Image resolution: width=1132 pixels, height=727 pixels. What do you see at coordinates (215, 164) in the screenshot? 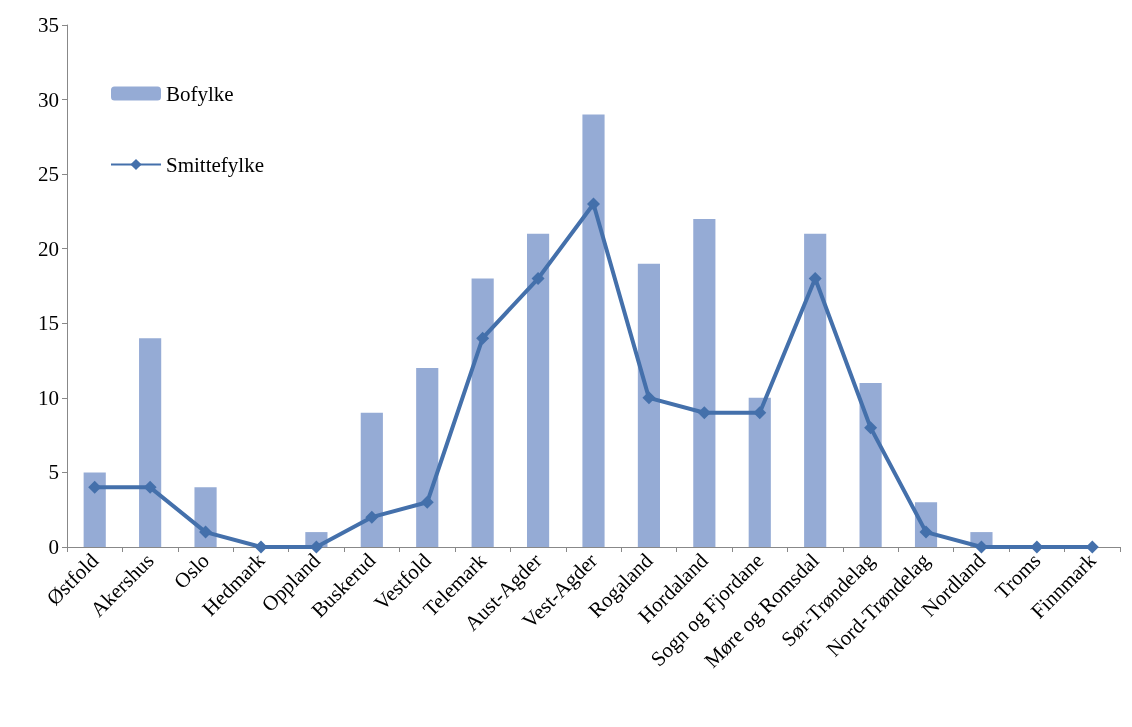
I see `legend-label: Smittefylke` at bounding box center [215, 164].